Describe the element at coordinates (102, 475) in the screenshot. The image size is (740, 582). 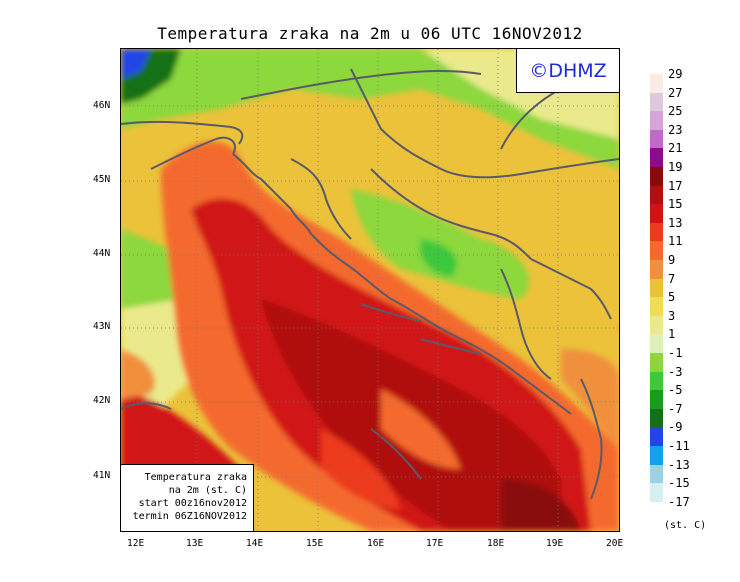
I see `lat-label: 41N` at that location.